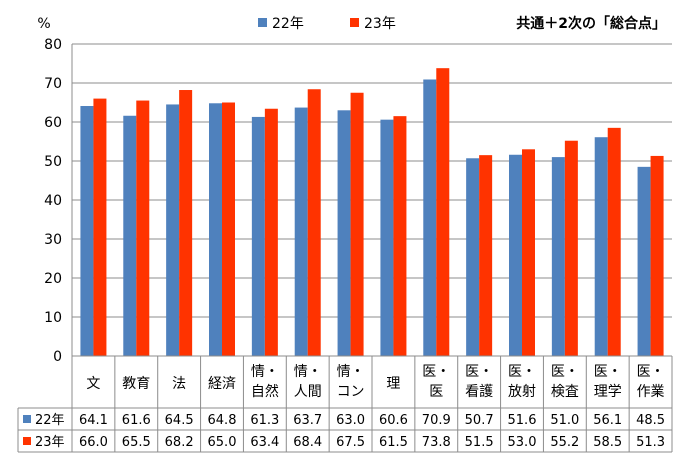 This screenshot has width=690, height=472. I want to click on data-label: 64.8, so click(222, 420).